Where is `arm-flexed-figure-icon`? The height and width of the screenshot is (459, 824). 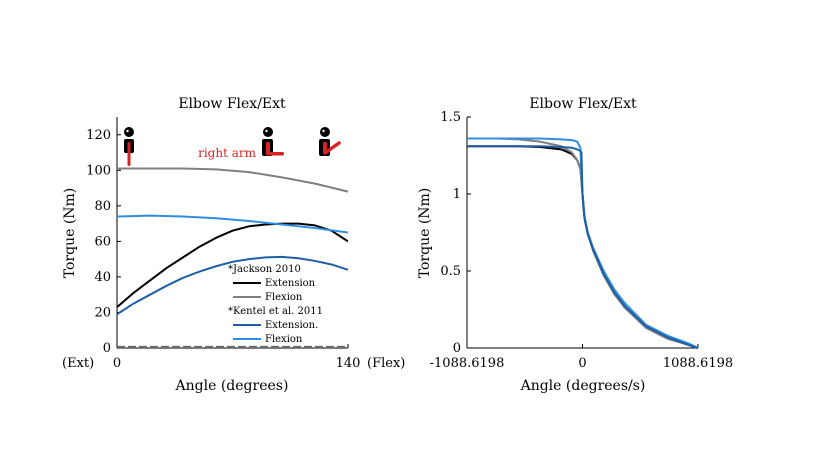
arm-flexed-figure-icon is located at coordinates (330, 141).